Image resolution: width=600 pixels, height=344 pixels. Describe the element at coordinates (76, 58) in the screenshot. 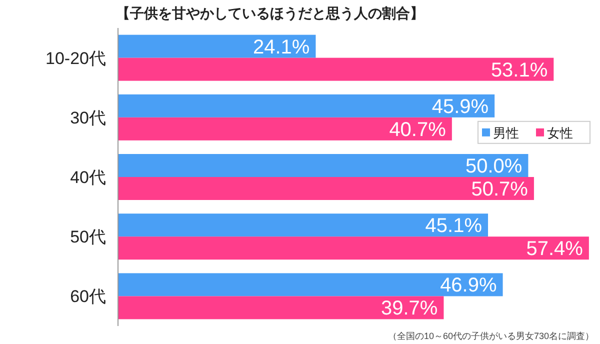

I see `y-tick-label: 10-20代` at that location.